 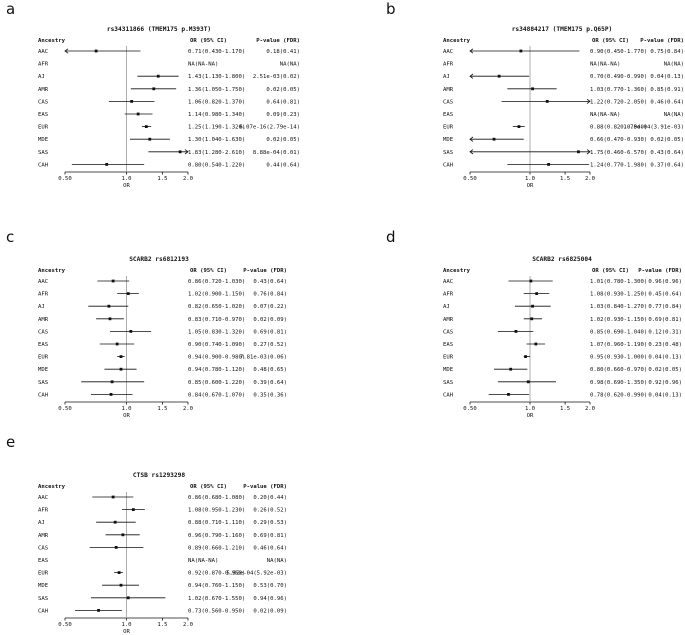 I want to click on panel-title: rs34884217 (TMEM175 p.Q65P), so click(x=562, y=29).